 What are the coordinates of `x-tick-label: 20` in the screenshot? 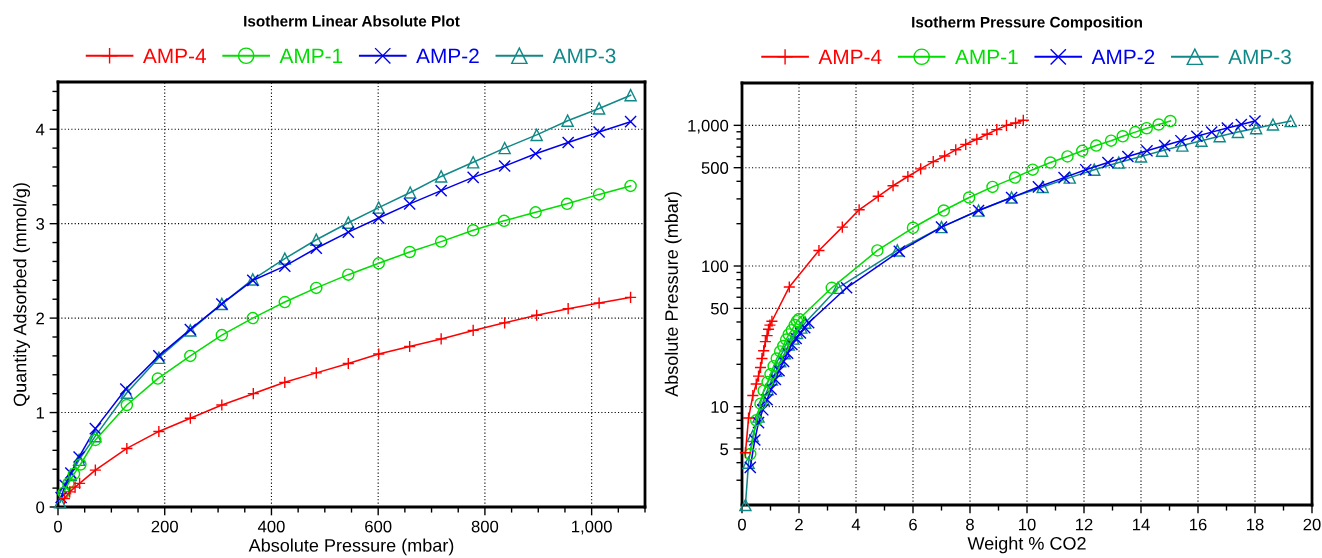 It's located at (1312, 524).